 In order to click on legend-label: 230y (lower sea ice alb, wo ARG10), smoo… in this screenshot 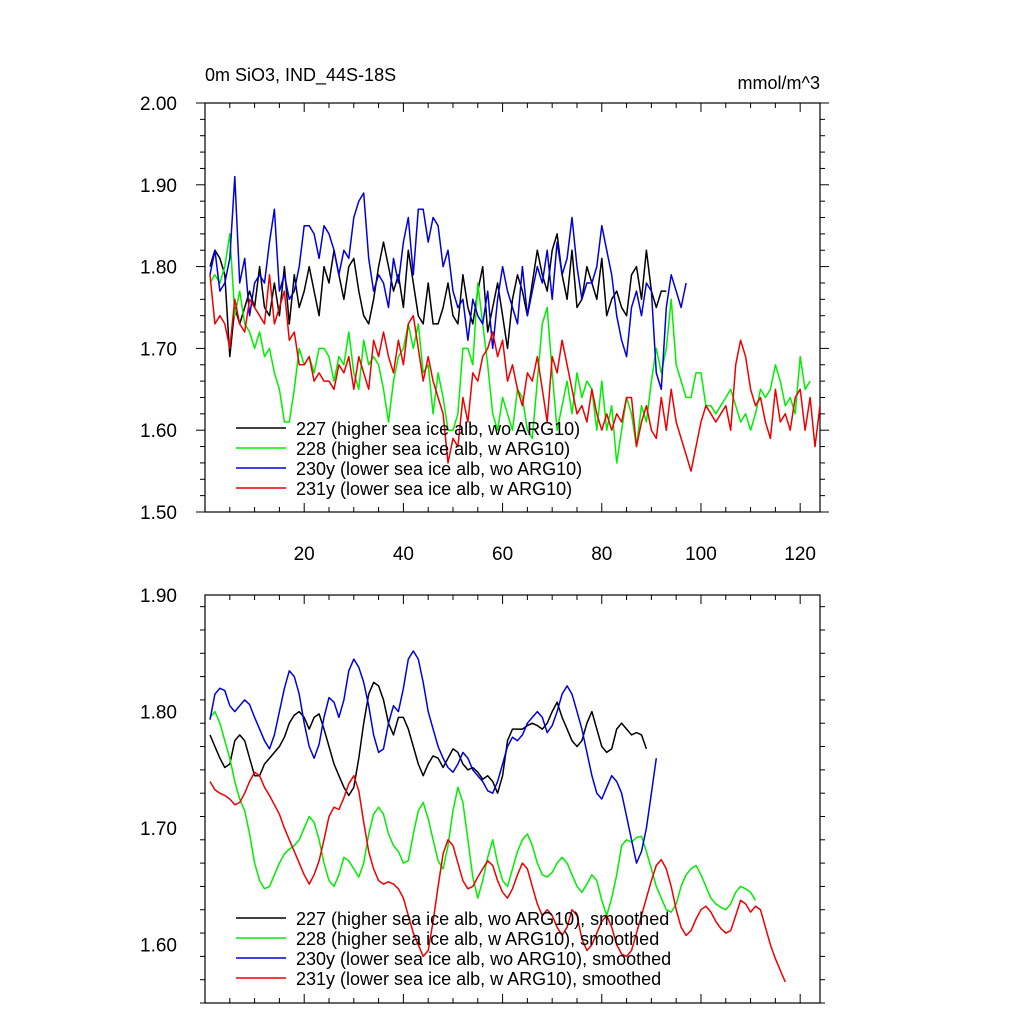, I will do `click(483, 959)`.